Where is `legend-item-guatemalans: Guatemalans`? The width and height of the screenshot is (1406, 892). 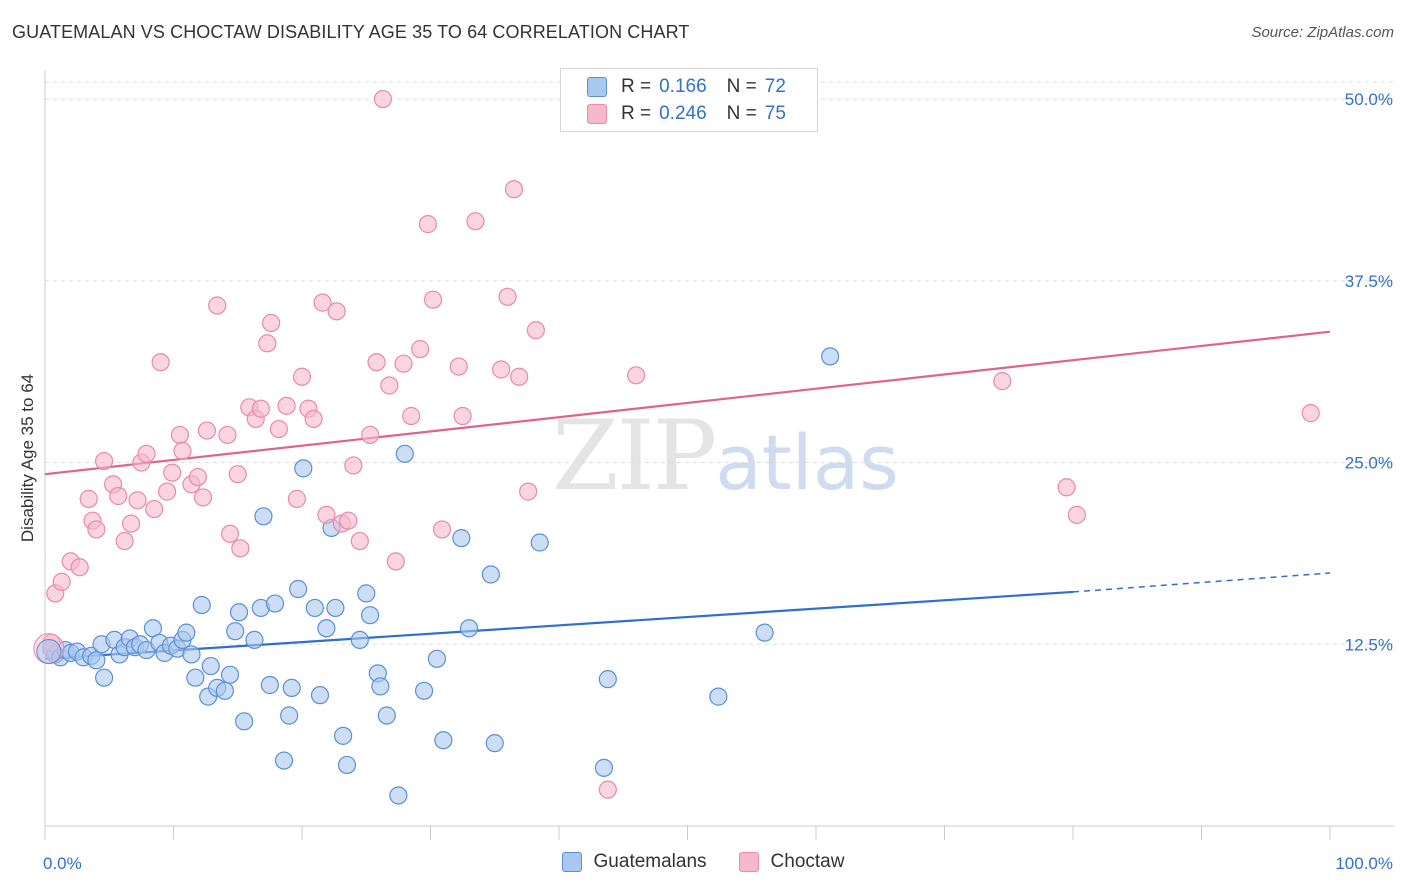 legend-item-guatemalans: Guatemalans is located at coordinates (634, 862).